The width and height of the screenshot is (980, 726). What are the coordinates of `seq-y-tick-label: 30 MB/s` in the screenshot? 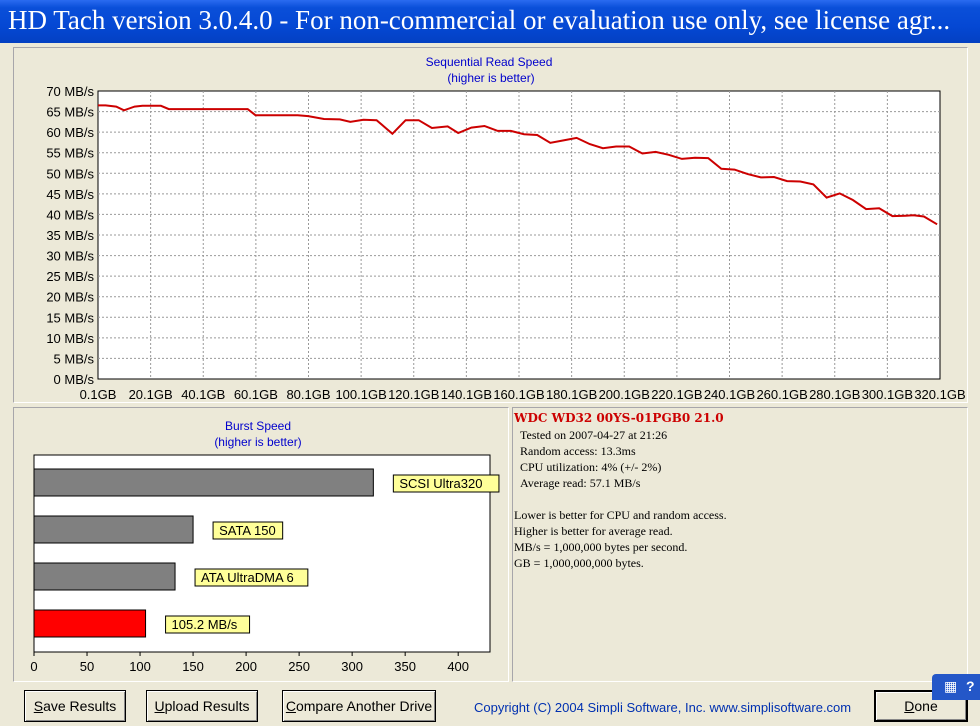 It's located at (70, 256).